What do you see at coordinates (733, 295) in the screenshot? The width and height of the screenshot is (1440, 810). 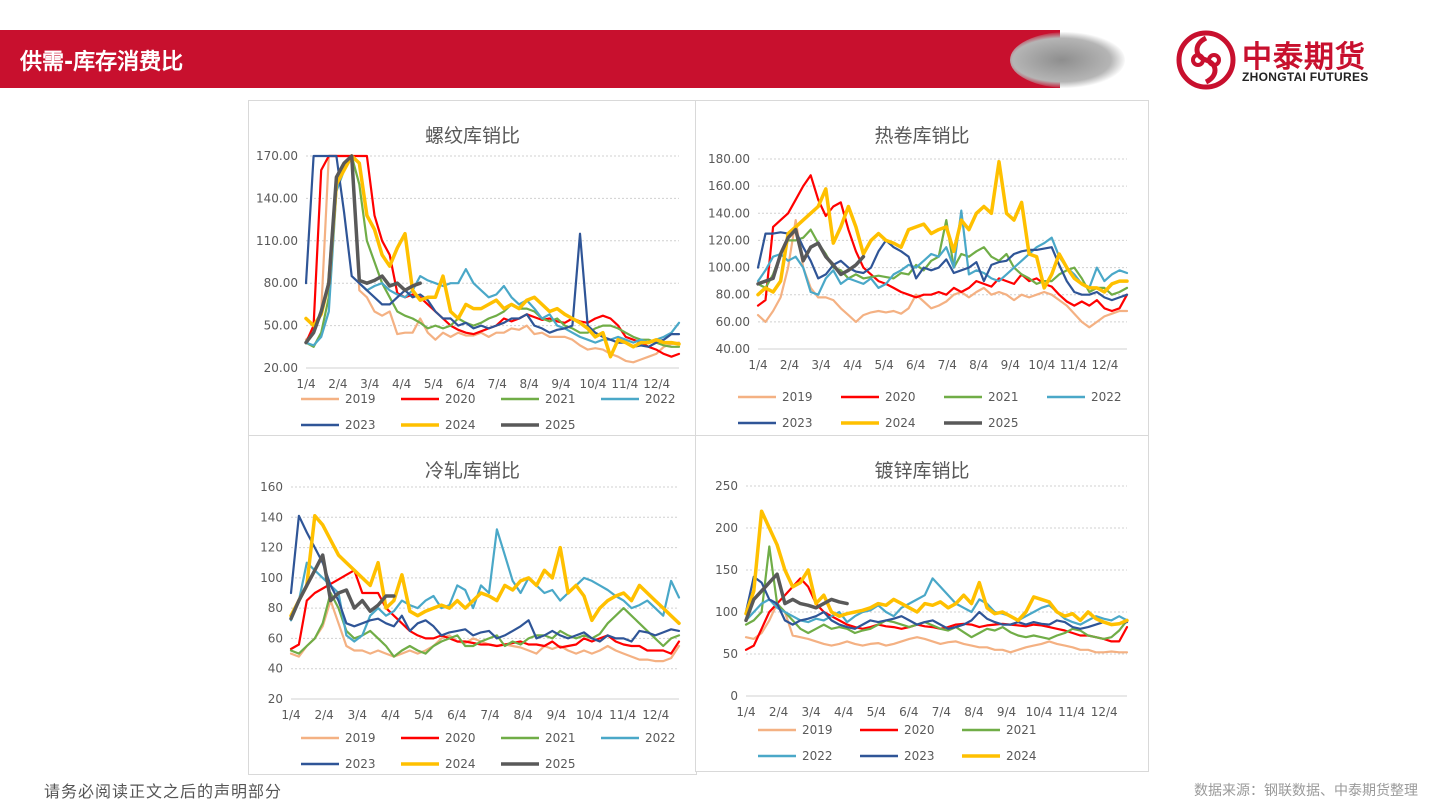 I see `y-tick-label: 80.00` at bounding box center [733, 295].